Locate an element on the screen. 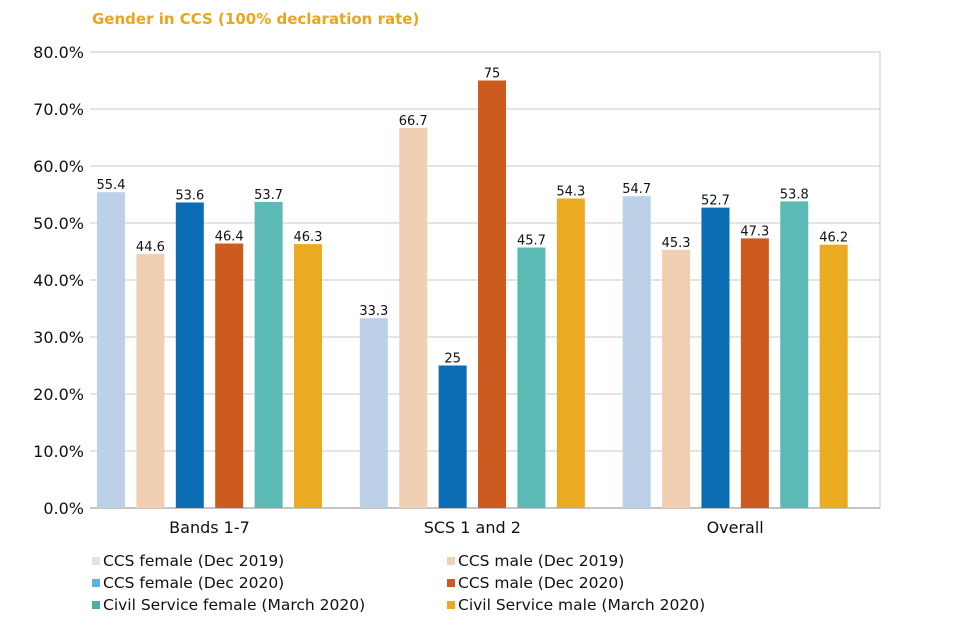  data-label: 25 is located at coordinates (452, 359).